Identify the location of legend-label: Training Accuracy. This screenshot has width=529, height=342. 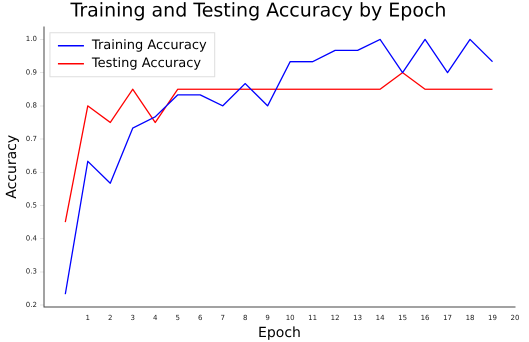
(149, 46).